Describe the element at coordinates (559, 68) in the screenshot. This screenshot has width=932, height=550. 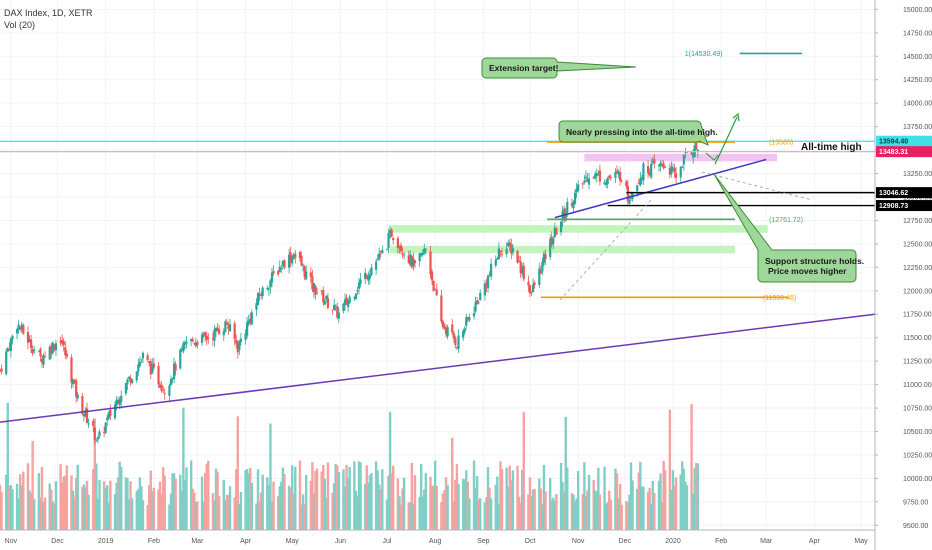
I see `extension-target-callout: Extension target!` at that location.